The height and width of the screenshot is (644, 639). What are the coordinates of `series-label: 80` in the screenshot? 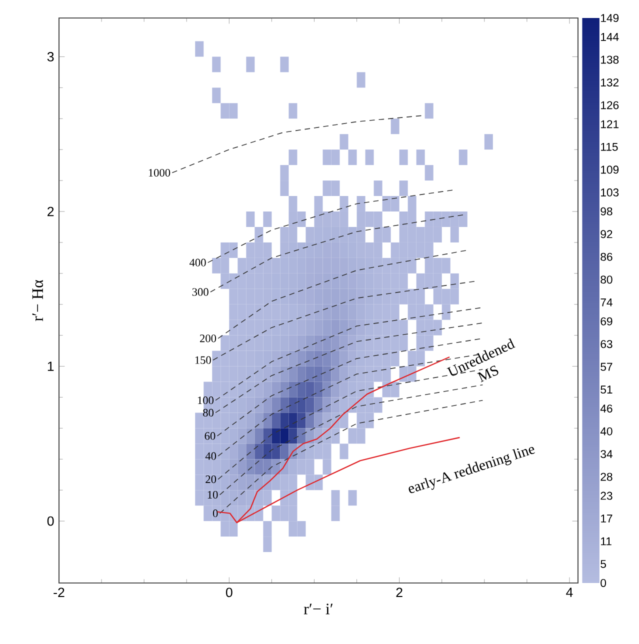 It's located at (208, 412).